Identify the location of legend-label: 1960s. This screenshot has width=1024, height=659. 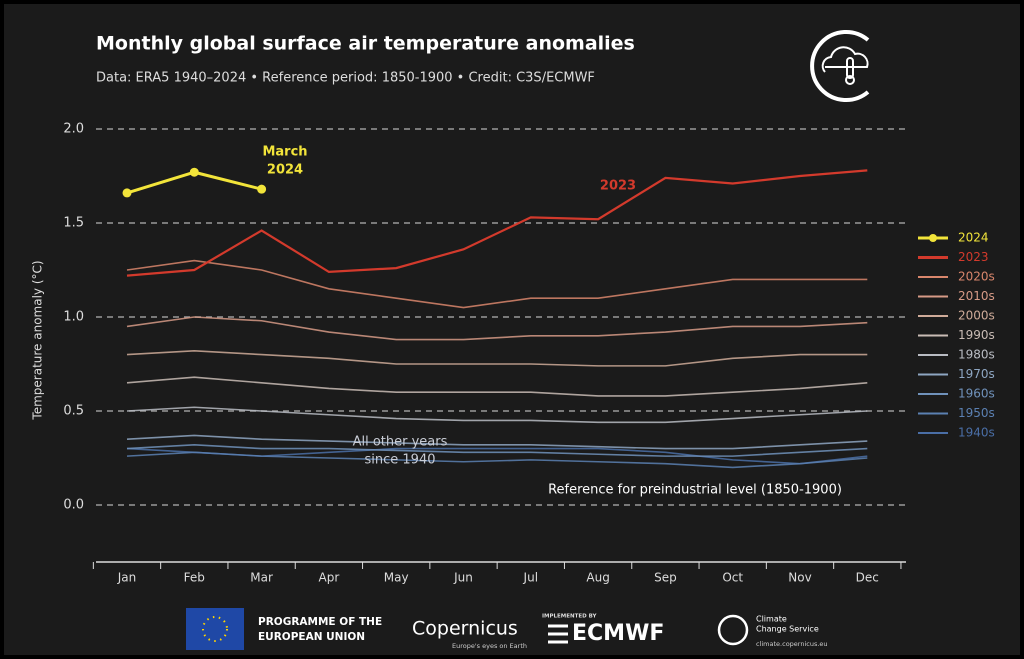
(976, 394).